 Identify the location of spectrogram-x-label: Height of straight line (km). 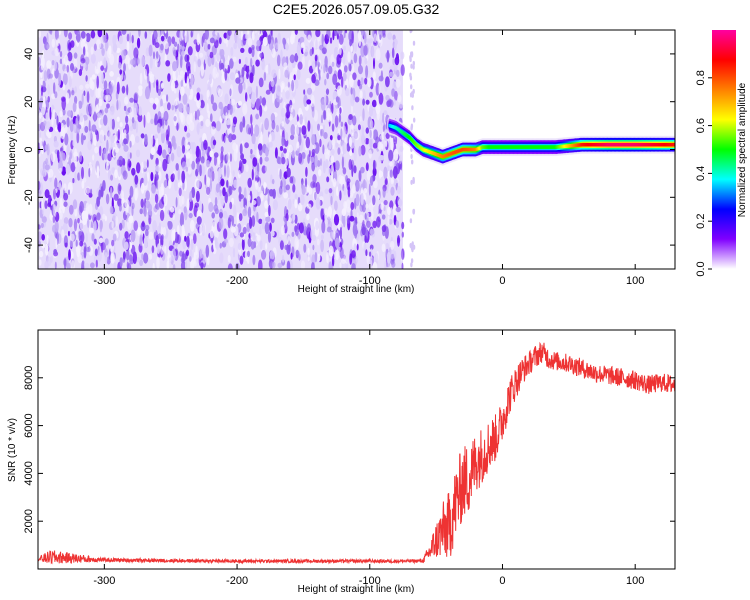
(356, 289).